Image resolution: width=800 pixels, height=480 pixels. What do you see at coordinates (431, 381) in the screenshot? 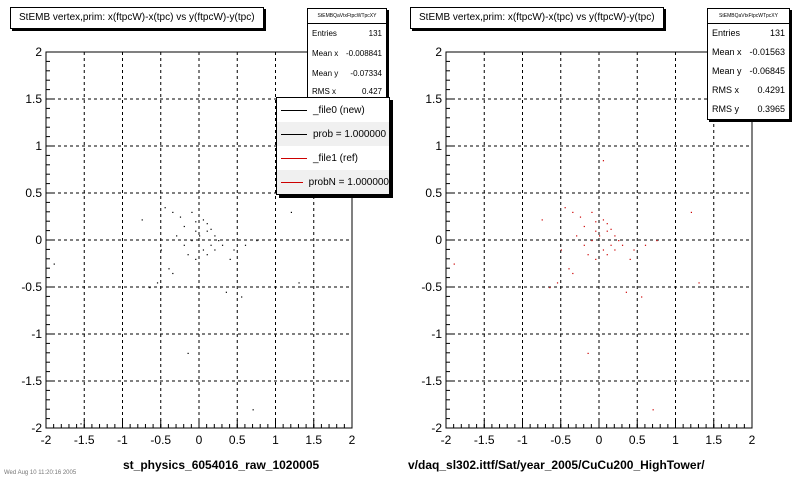
I see `y-tick-label: -1.5` at bounding box center [431, 381].